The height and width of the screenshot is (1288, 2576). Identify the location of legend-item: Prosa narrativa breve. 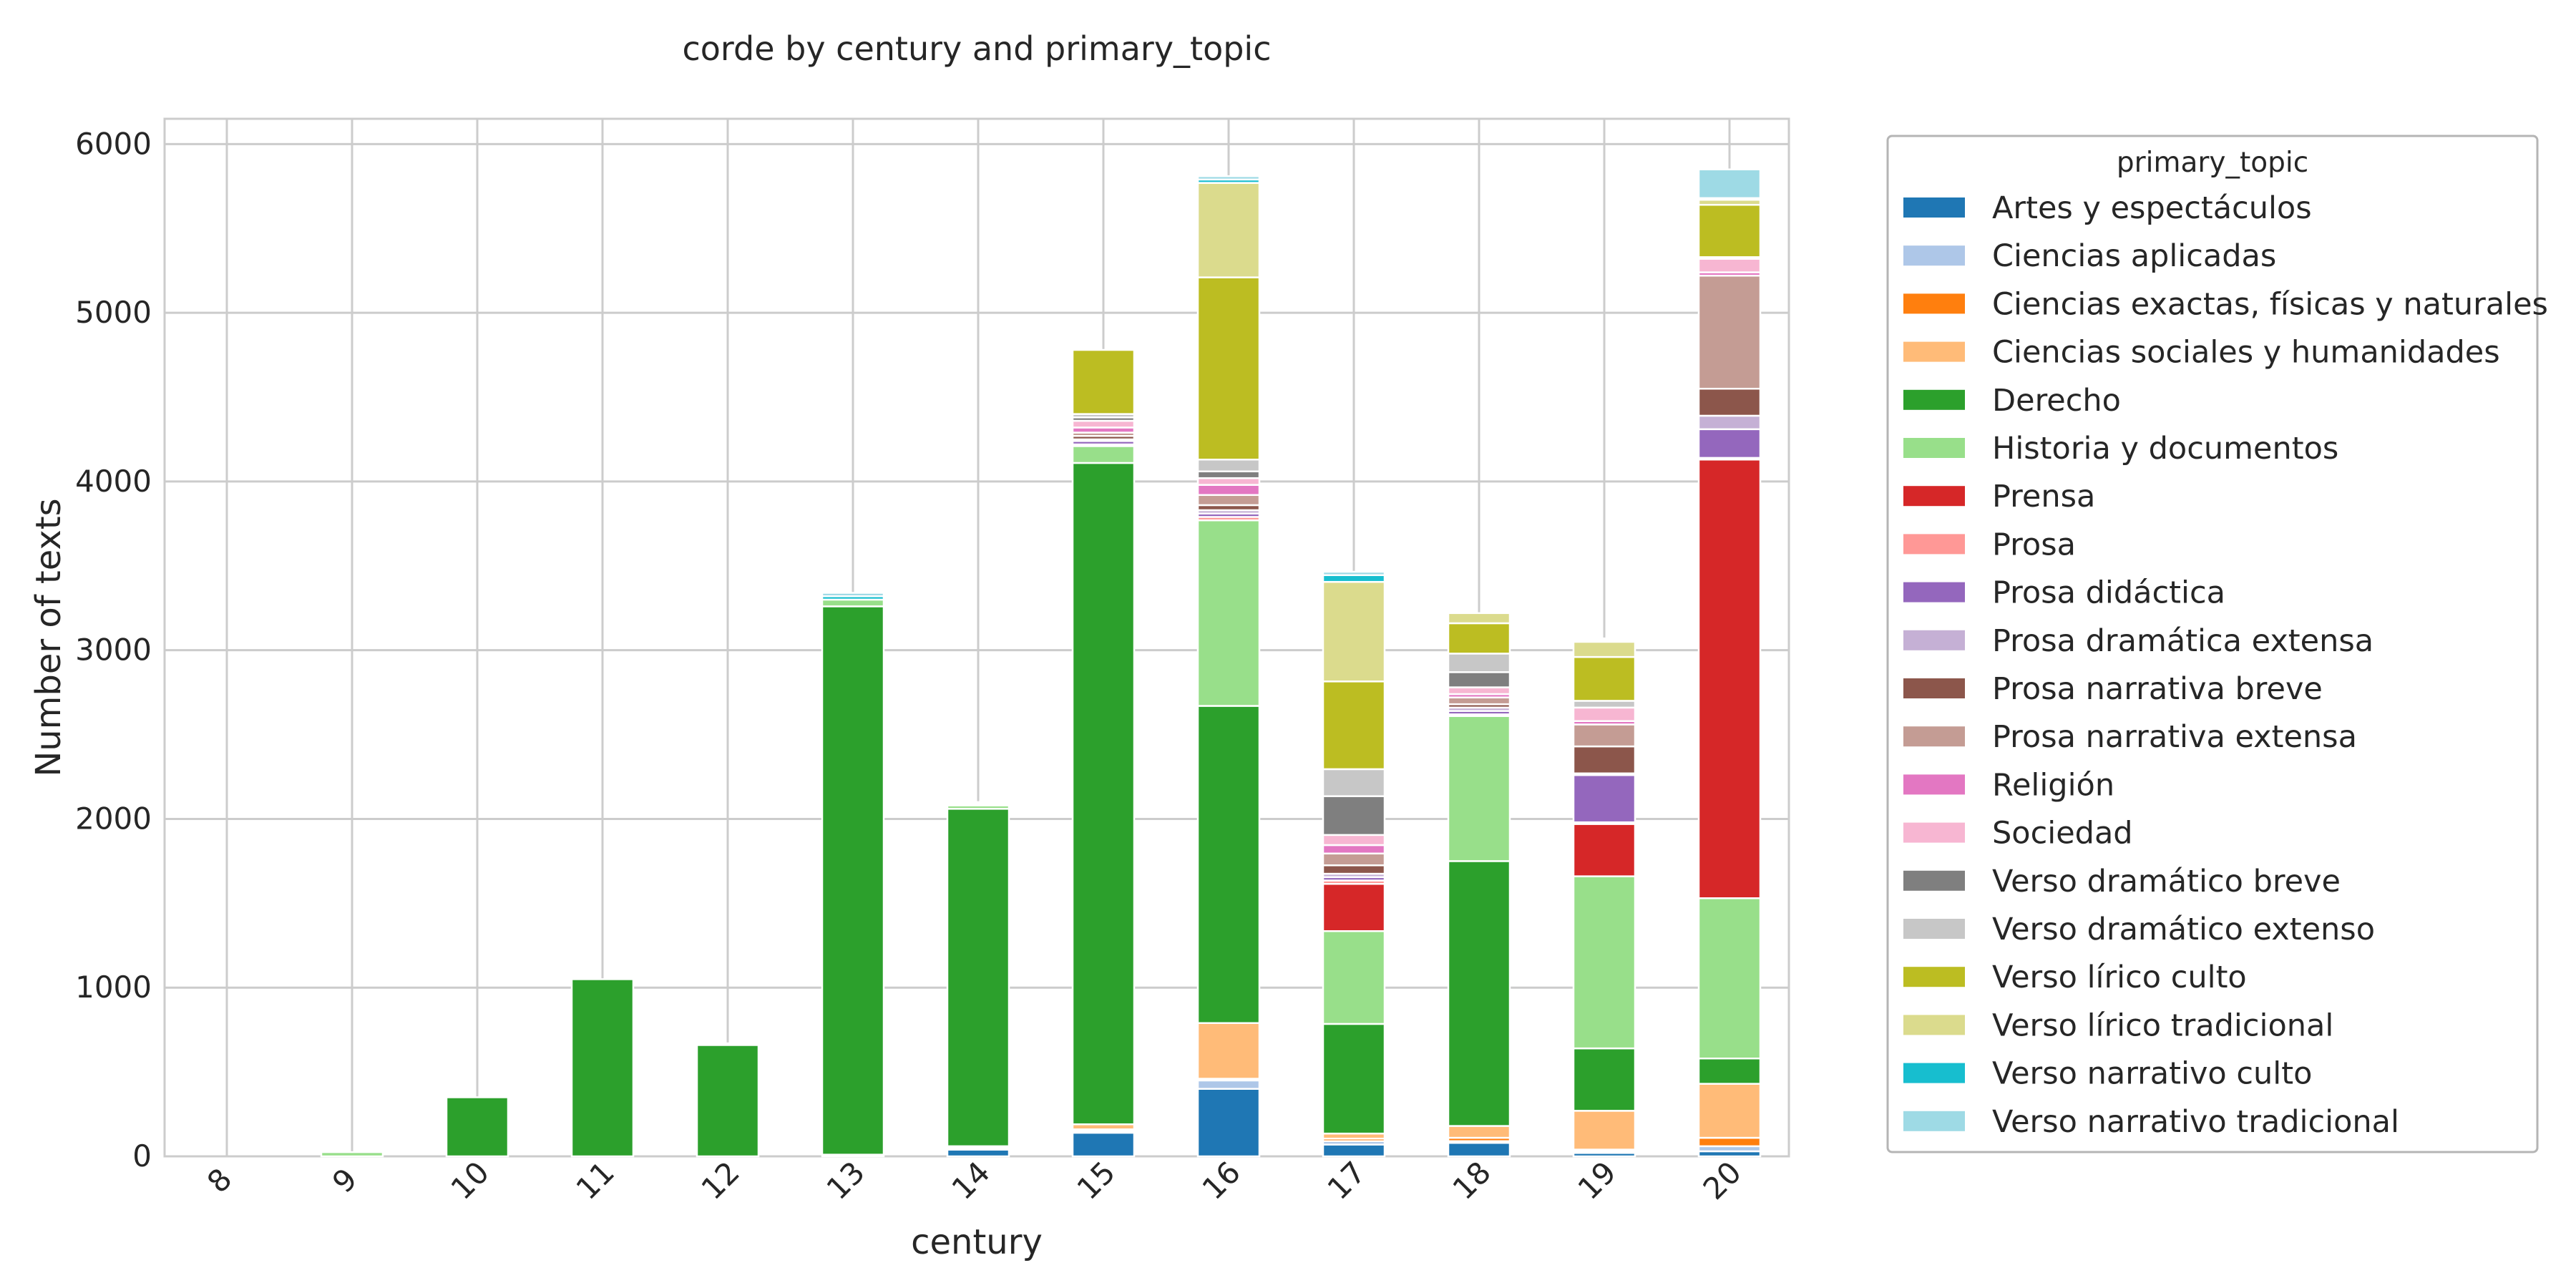
(2113, 689).